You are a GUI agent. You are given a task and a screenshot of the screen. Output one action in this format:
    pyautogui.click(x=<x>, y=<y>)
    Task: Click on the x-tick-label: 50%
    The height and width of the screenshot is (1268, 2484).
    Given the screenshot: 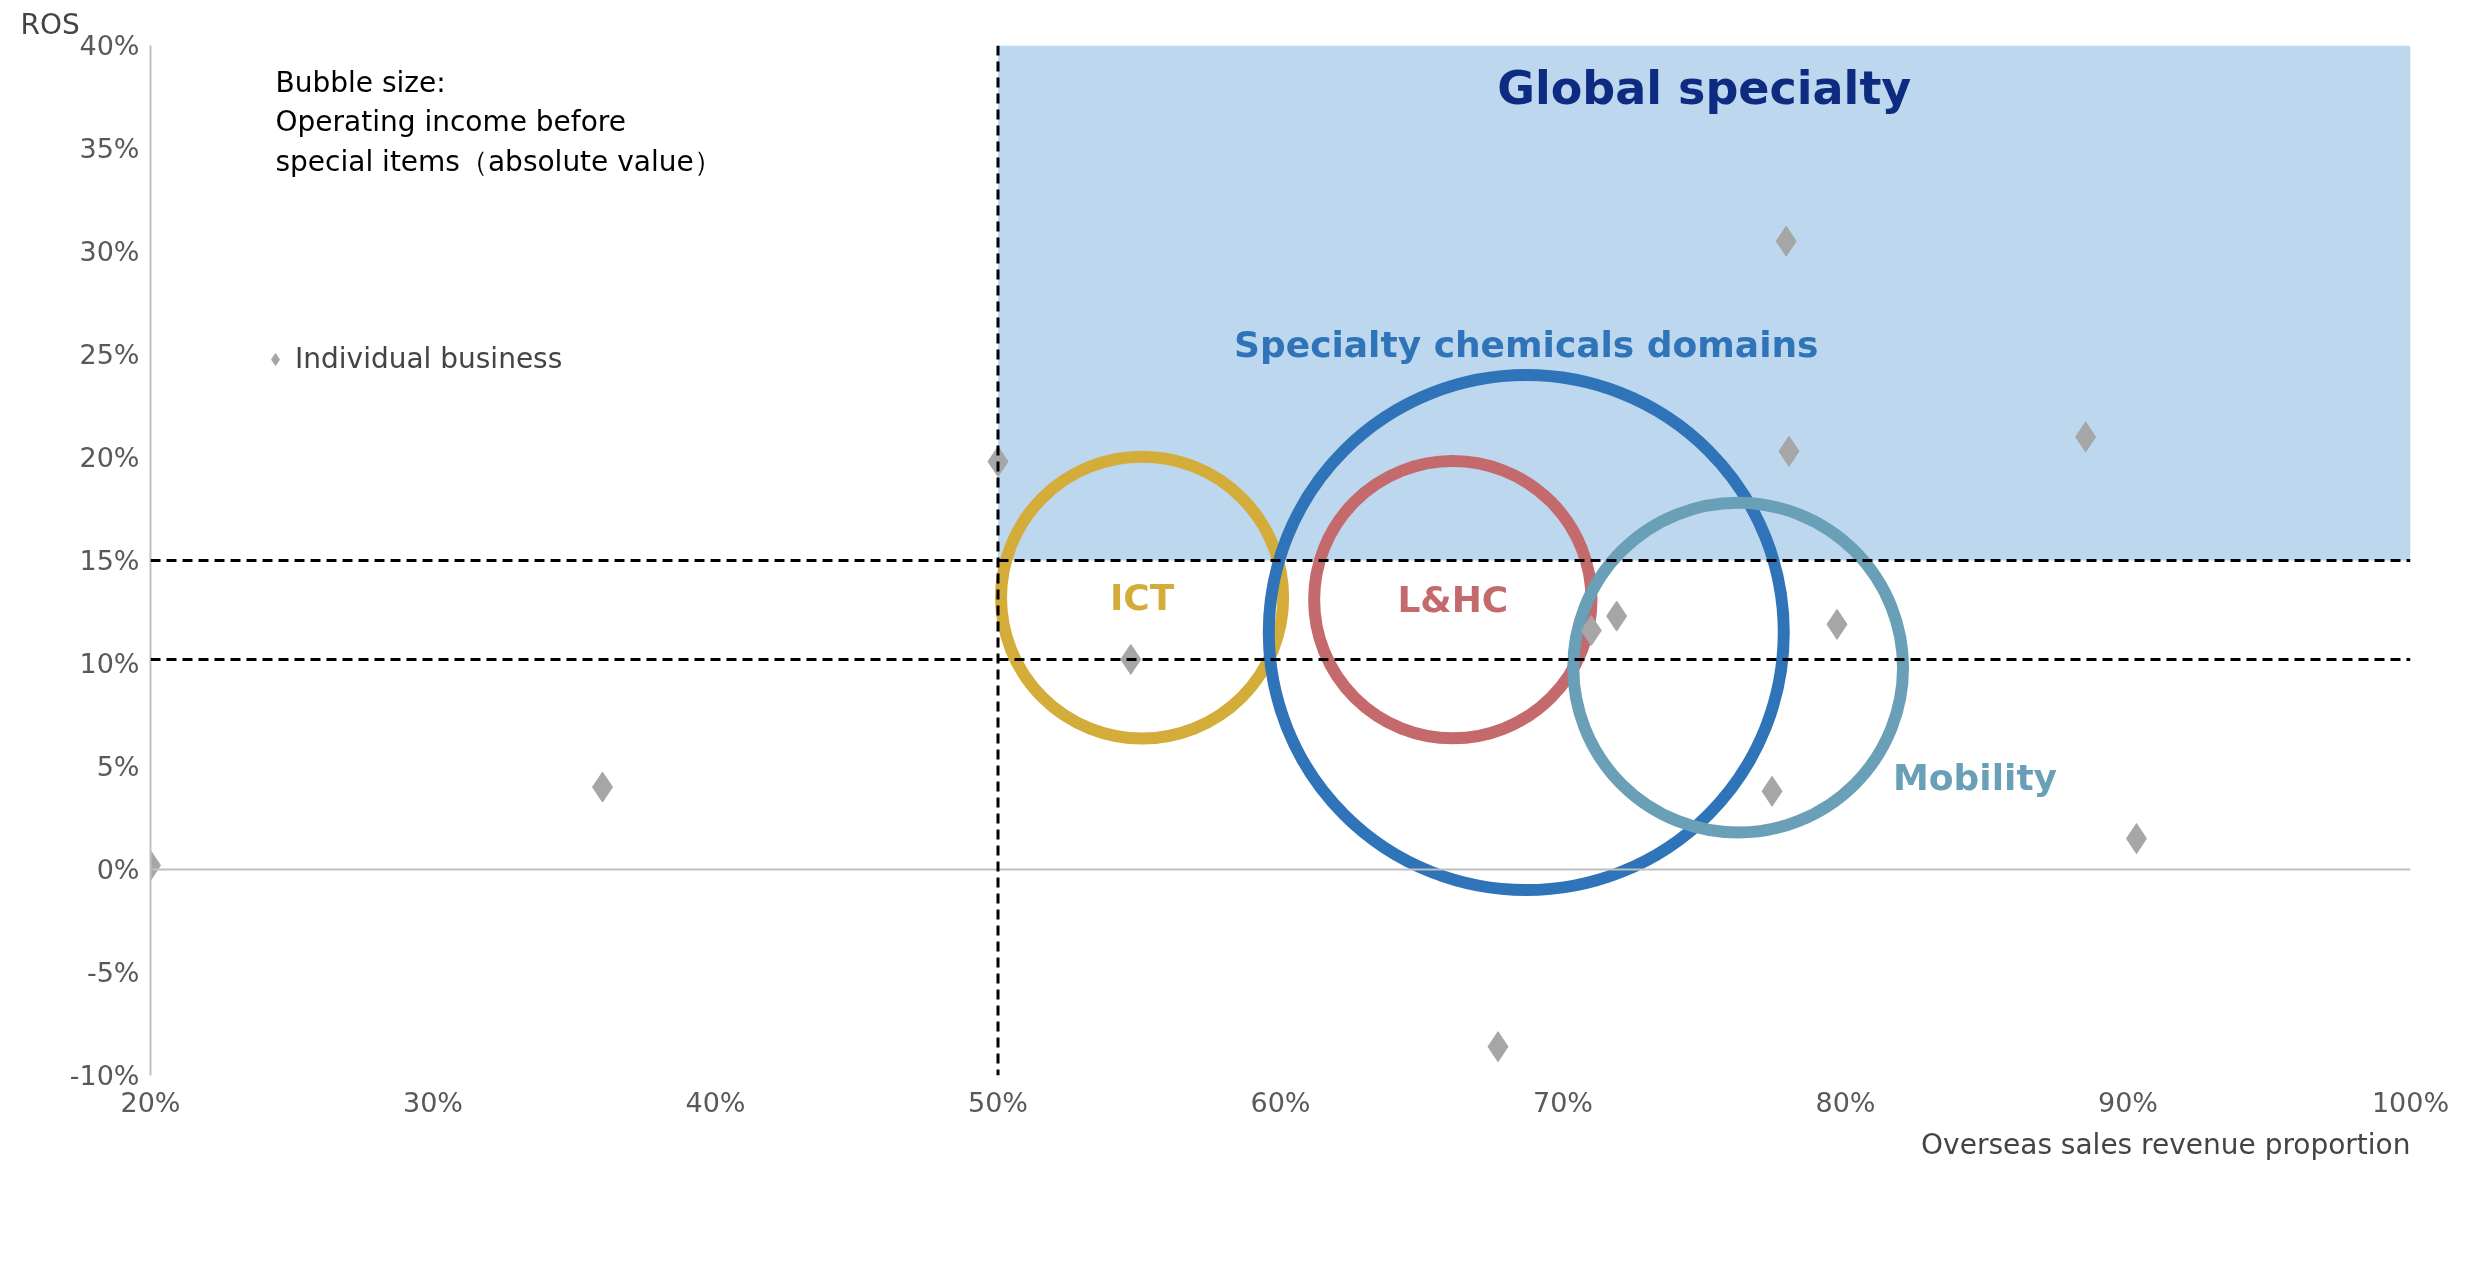 What is the action you would take?
    pyautogui.click(x=998, y=1102)
    